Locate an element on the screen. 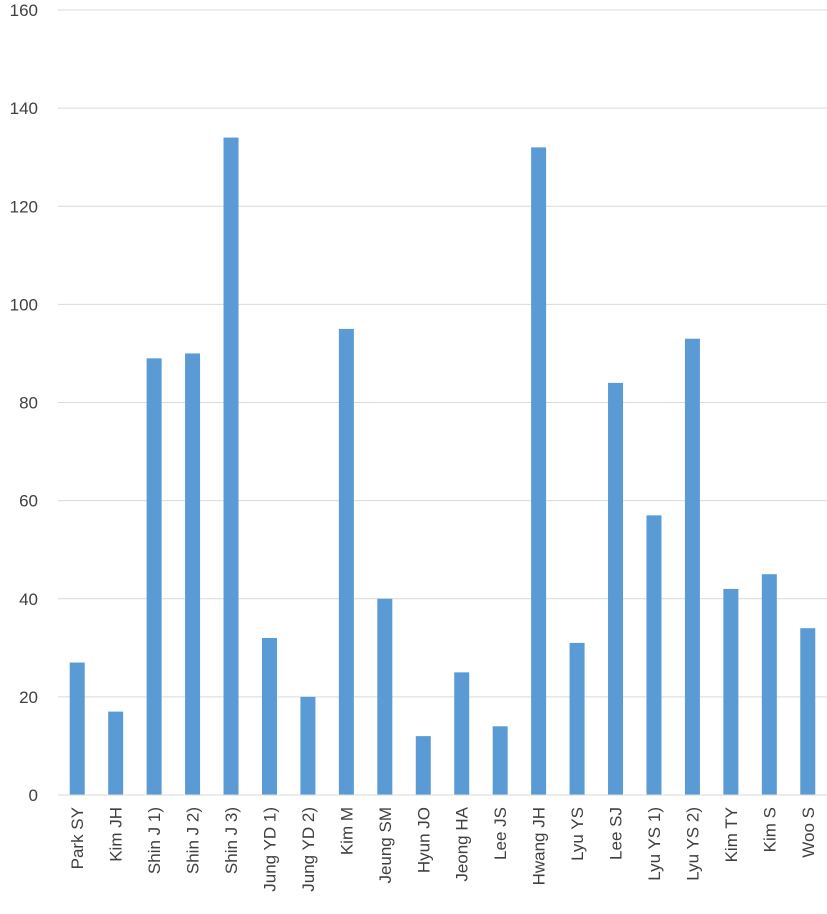 The height and width of the screenshot is (914, 827). y-tick-label: 80 is located at coordinates (28, 403).